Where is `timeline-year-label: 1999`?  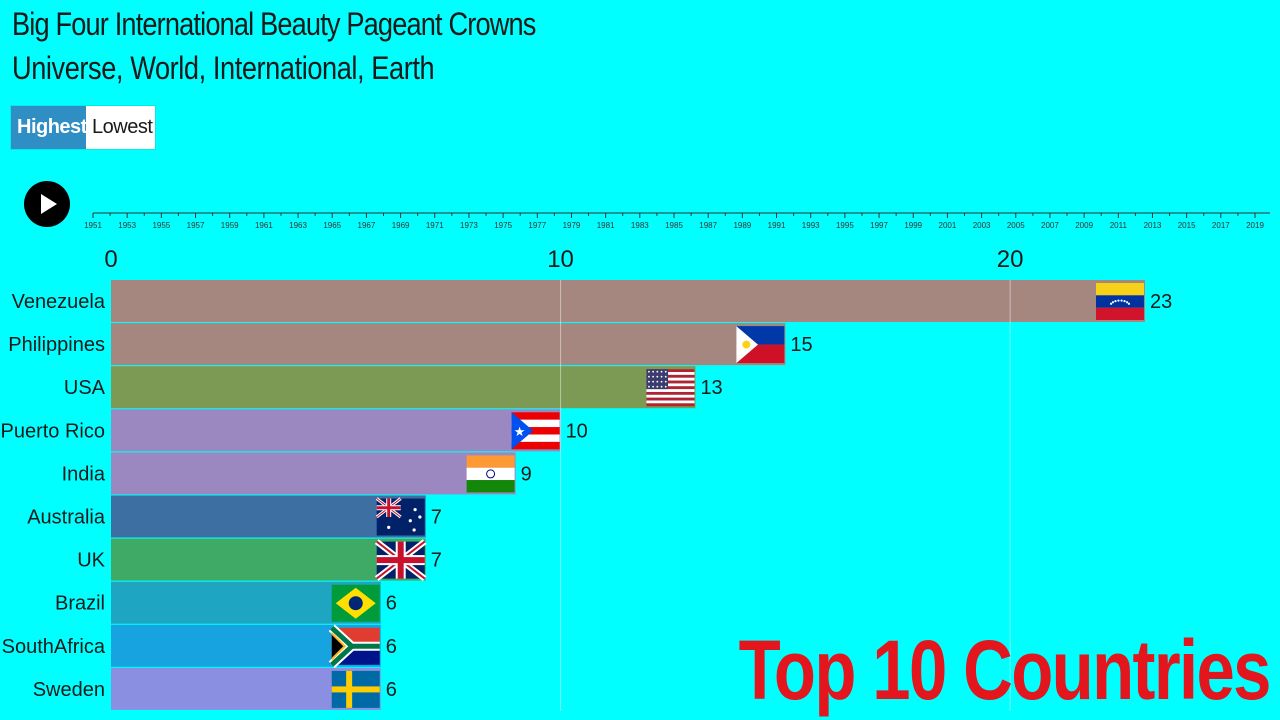 timeline-year-label: 1999 is located at coordinates (913, 225).